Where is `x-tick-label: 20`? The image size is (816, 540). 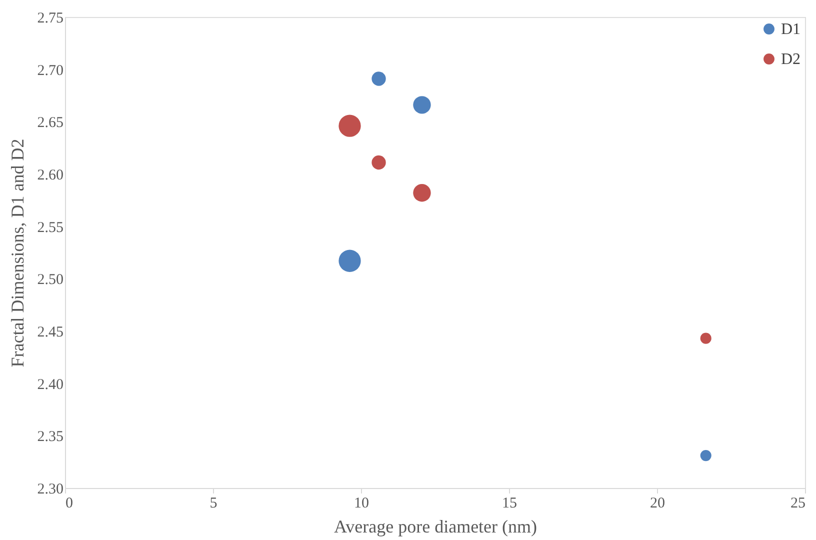 x-tick-label: 20 is located at coordinates (657, 504).